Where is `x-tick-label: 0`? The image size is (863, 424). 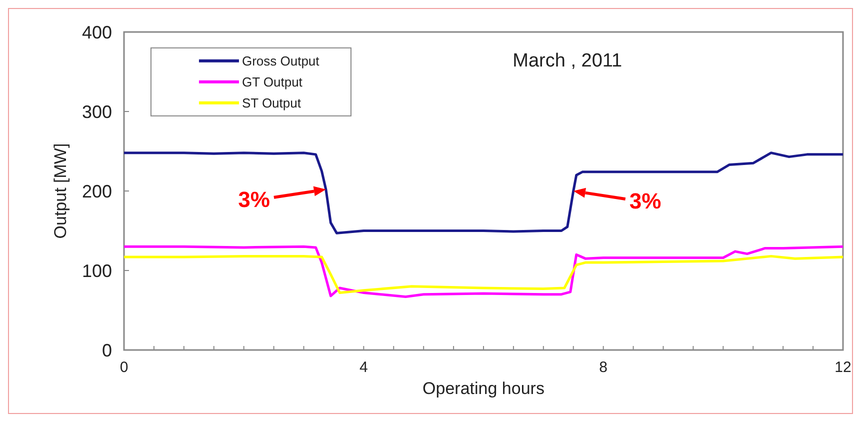 x-tick-label: 0 is located at coordinates (124, 367).